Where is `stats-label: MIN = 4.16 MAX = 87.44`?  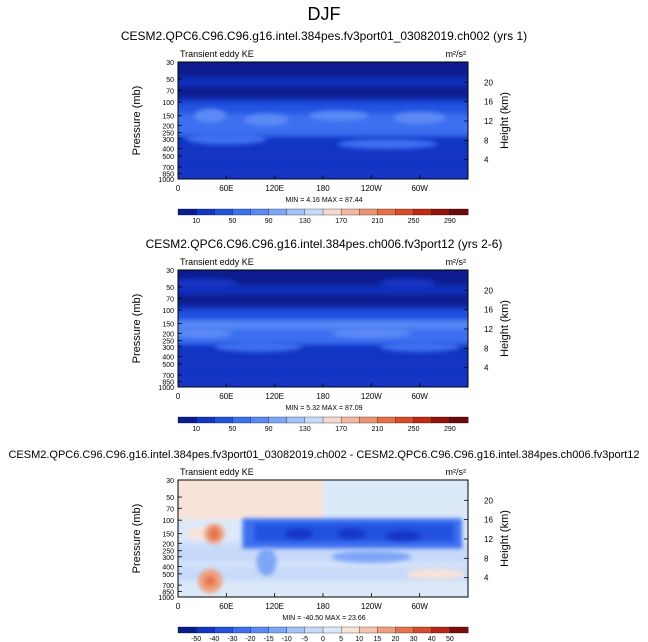
stats-label: MIN = 4.16 MAX = 87.44 is located at coordinates (323, 200).